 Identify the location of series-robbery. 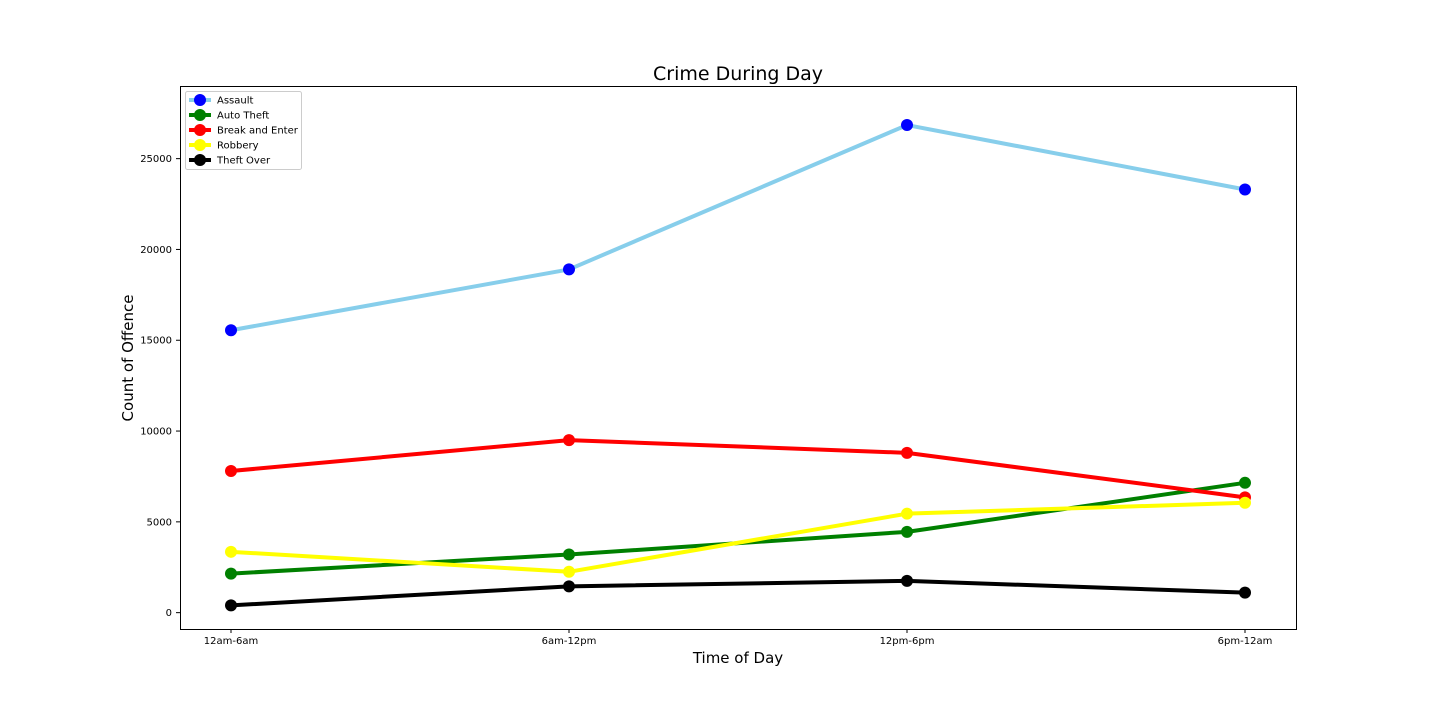
(738, 537).